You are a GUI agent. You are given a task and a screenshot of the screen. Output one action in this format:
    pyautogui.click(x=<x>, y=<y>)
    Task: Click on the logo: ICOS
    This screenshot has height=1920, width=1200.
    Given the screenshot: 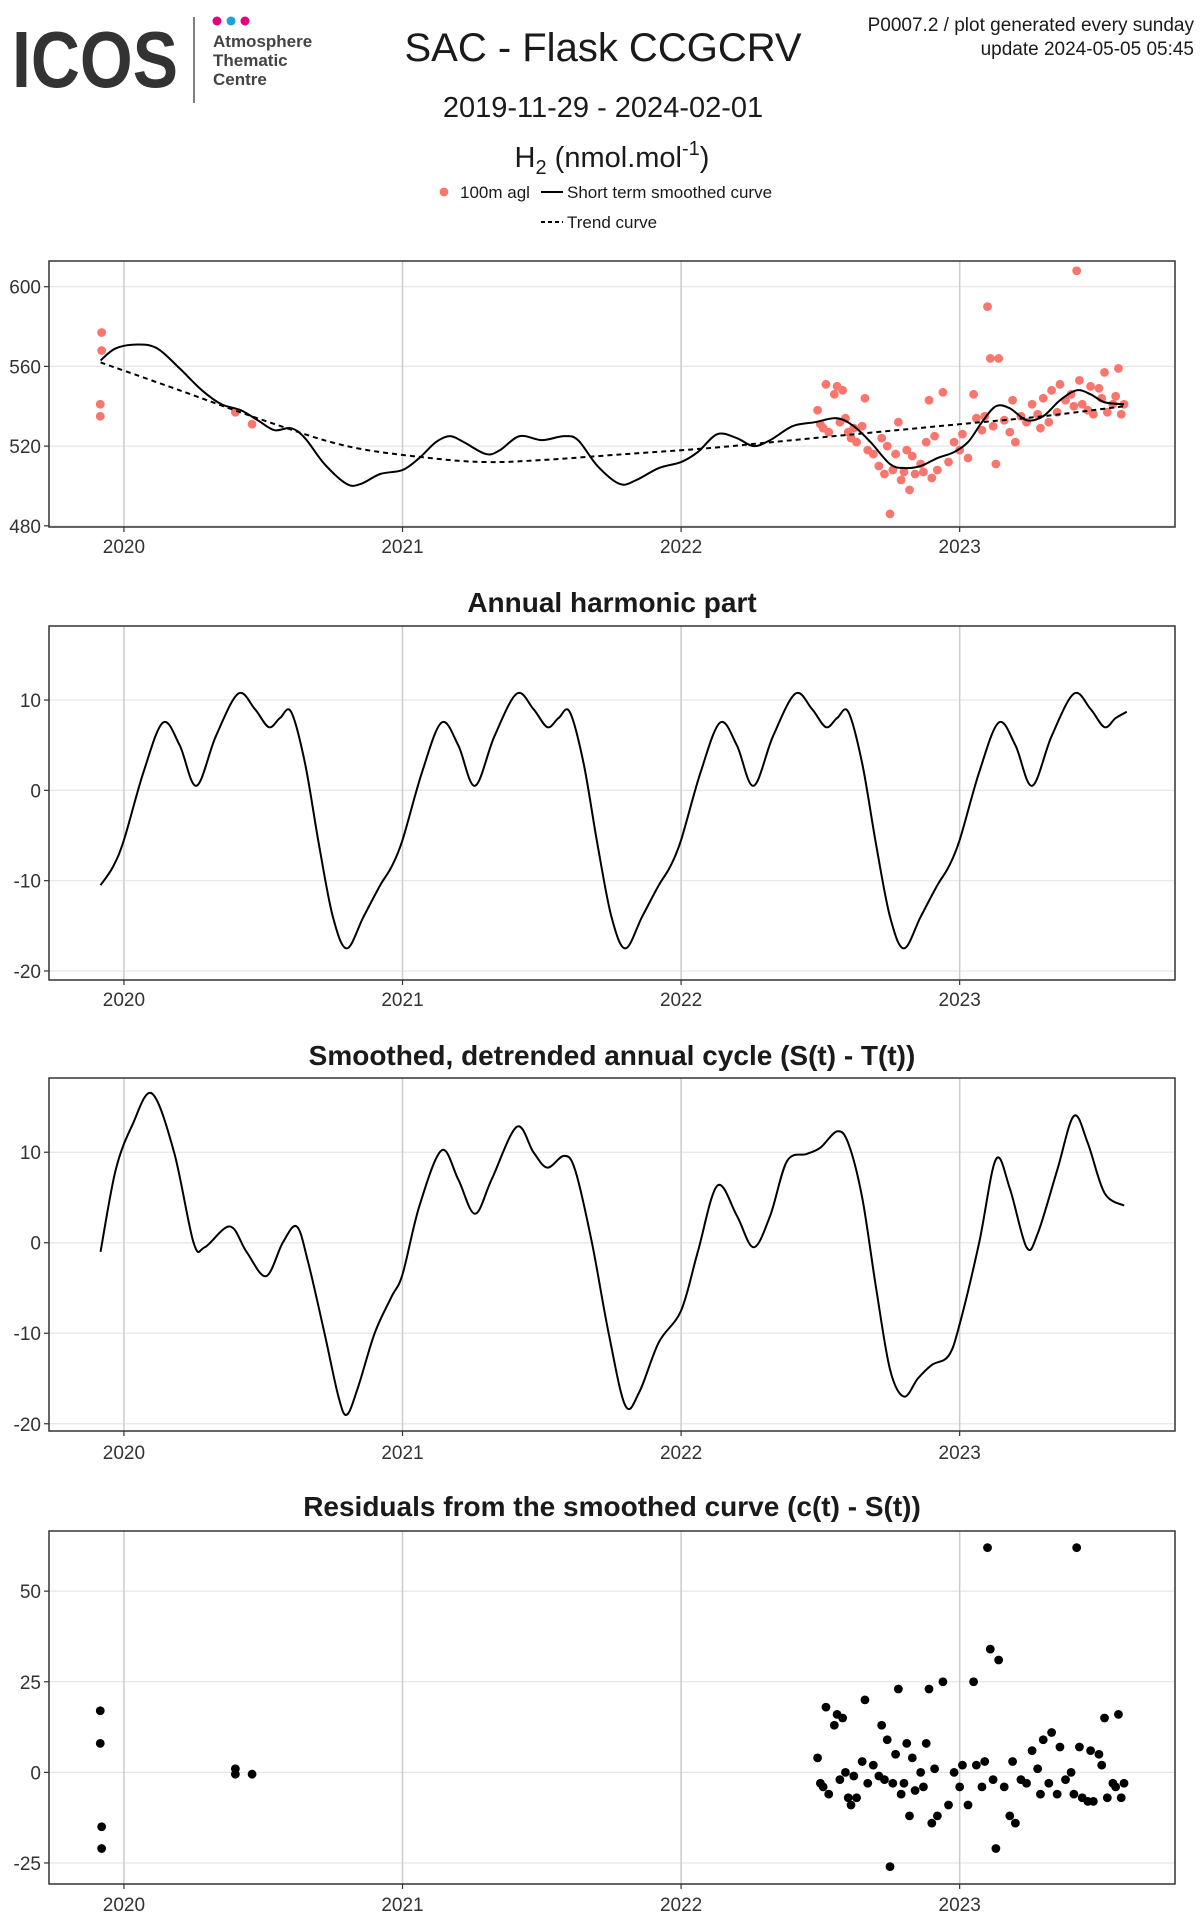 What is the action you would take?
    pyautogui.click(x=95, y=59)
    